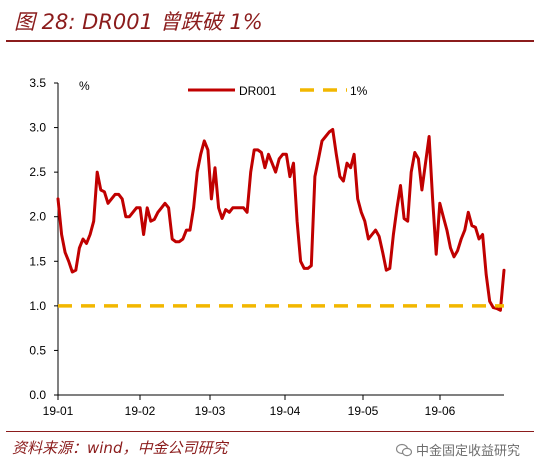  Describe the element at coordinates (138, 22) in the screenshot. I see `chart-title: 图 28: DR001 曾跌破 1%` at that location.